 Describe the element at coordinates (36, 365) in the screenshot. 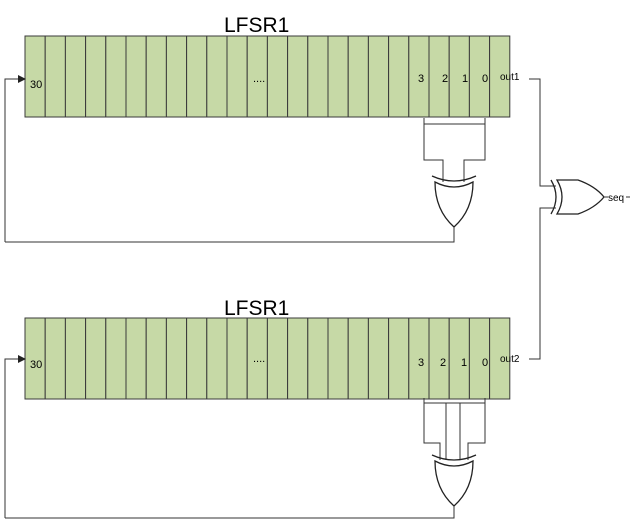

I see `lfsr-2-bit-30: 30` at that location.